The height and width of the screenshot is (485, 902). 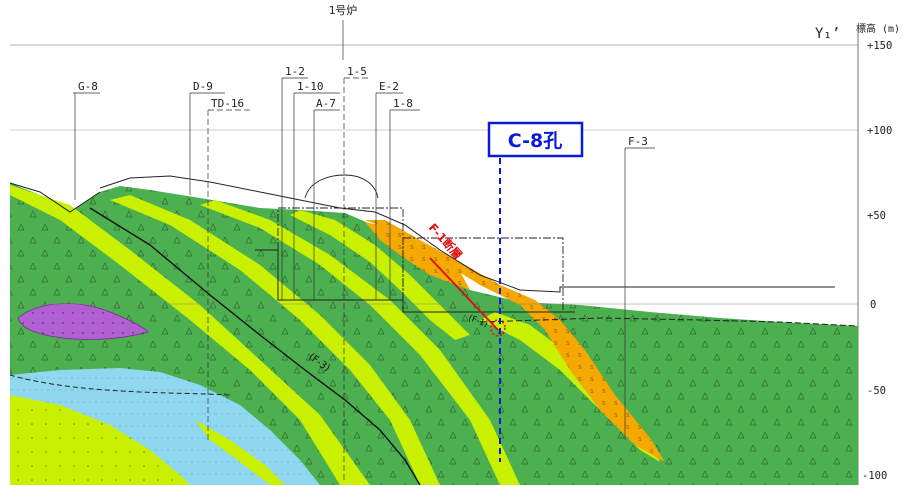 What do you see at coordinates (100, 440) in the screenshot?
I see `yellow-green-lower-left` at bounding box center [100, 440].